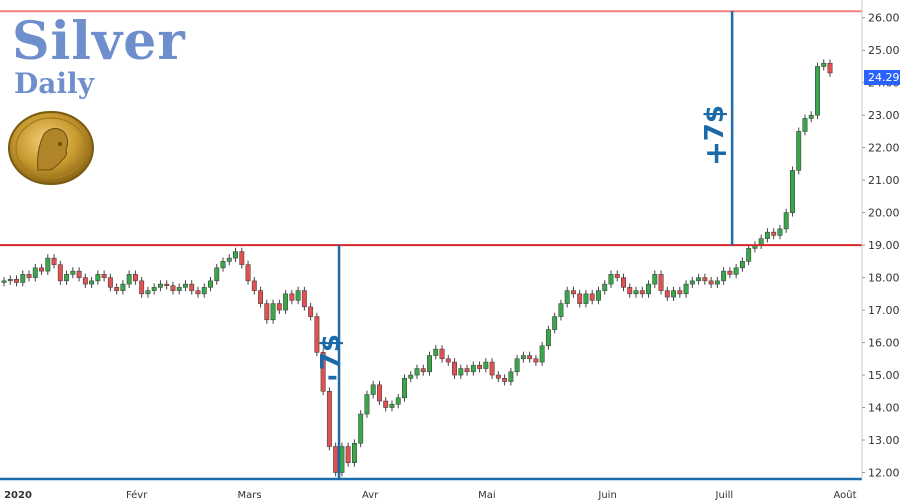 The image size is (900, 503). Describe the element at coordinates (487, 495) in the screenshot. I see `x-tick-label: Mai` at that location.